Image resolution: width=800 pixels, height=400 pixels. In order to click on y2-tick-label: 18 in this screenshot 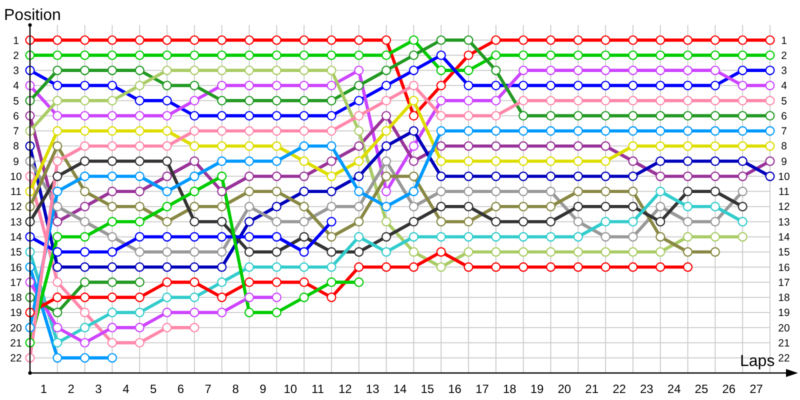, I will do `click(784, 298)`.